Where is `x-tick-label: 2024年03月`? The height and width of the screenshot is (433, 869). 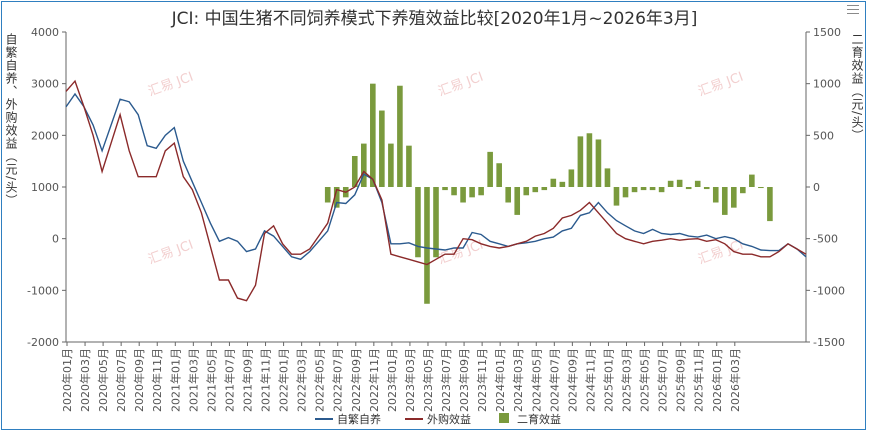
x-tick-label: 2024年03月 is located at coordinates (518, 380).